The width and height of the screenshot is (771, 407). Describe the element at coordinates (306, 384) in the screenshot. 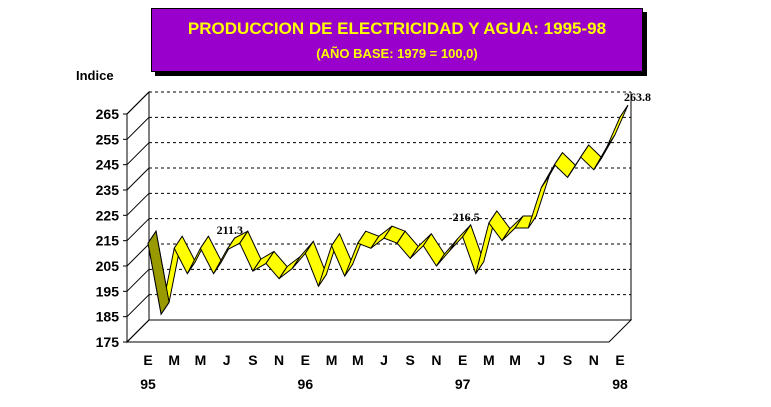

I see `x-year-label: 96` at that location.